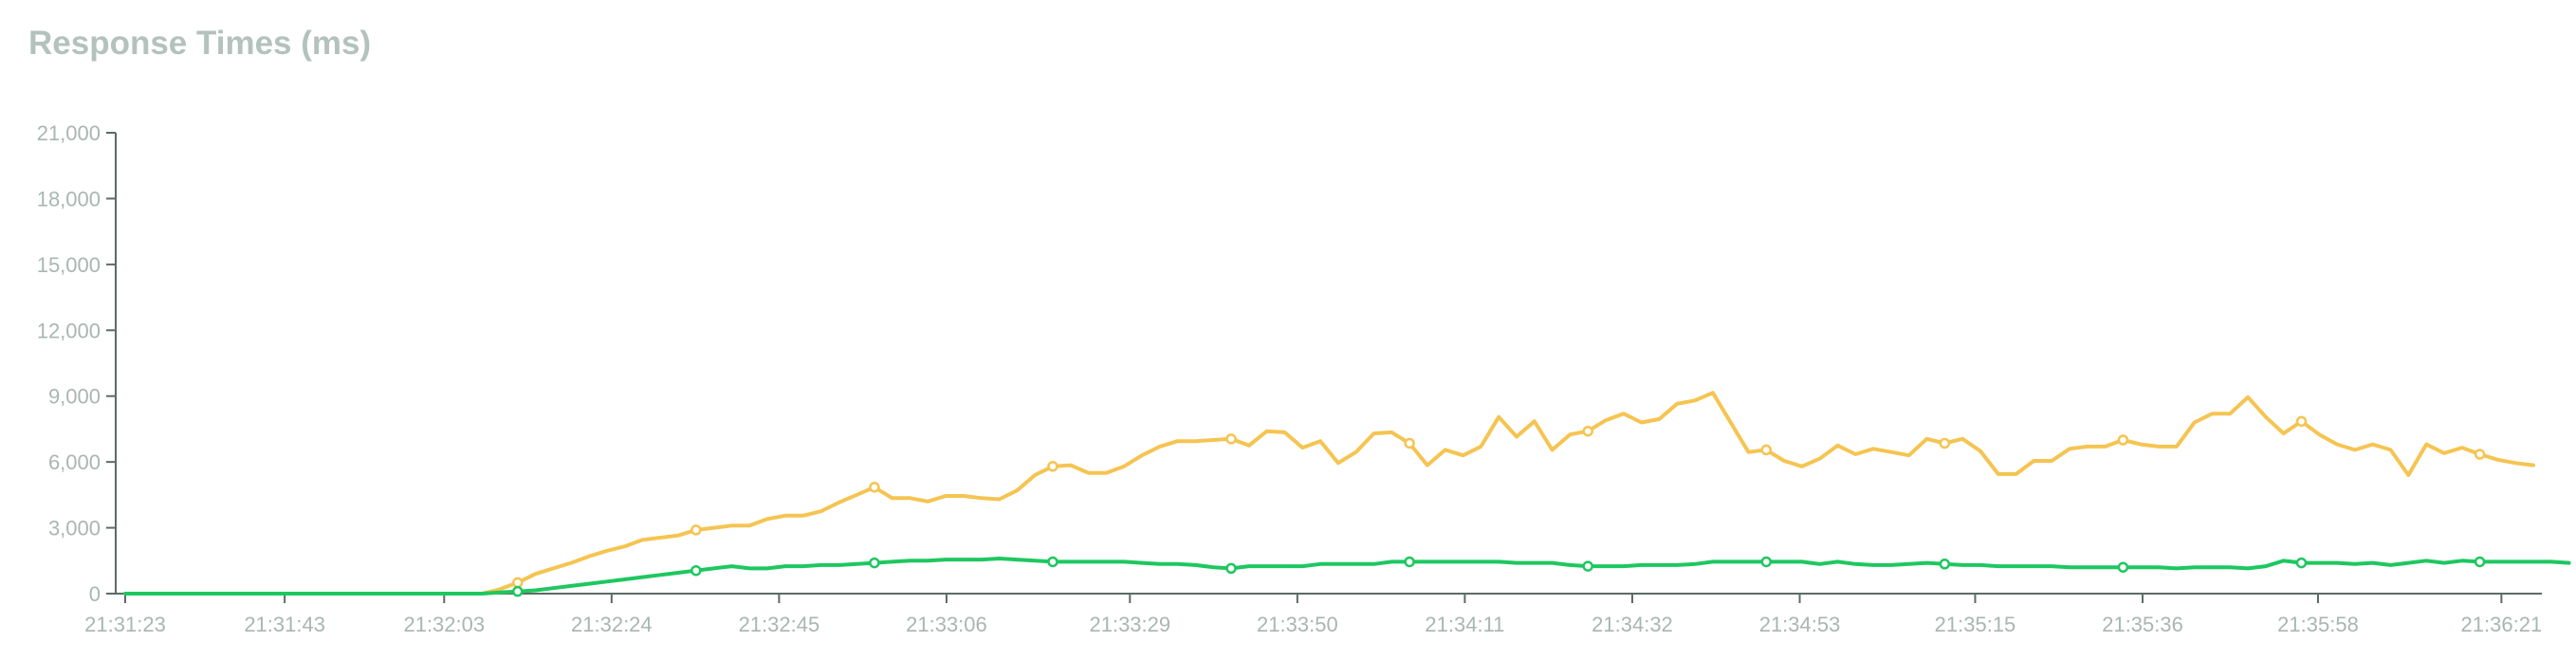 This screenshot has width=2576, height=660. I want to click on x-tick-label: 21:35:36, so click(2142, 624).